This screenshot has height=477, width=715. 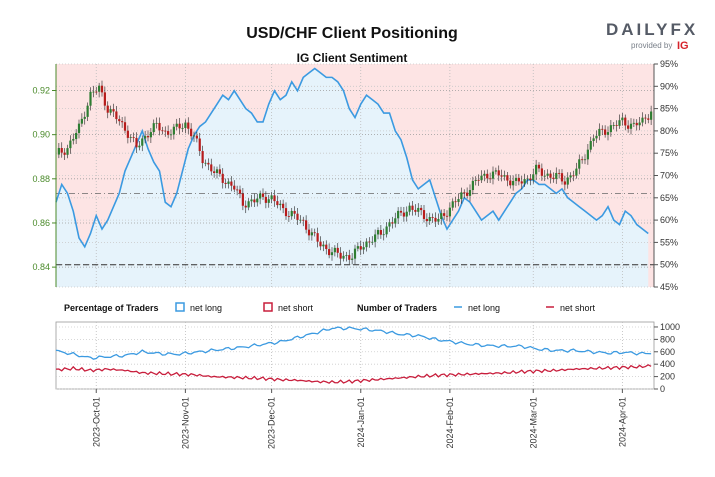 I want to click on brand-provided-by: provided by, so click(x=651, y=45).